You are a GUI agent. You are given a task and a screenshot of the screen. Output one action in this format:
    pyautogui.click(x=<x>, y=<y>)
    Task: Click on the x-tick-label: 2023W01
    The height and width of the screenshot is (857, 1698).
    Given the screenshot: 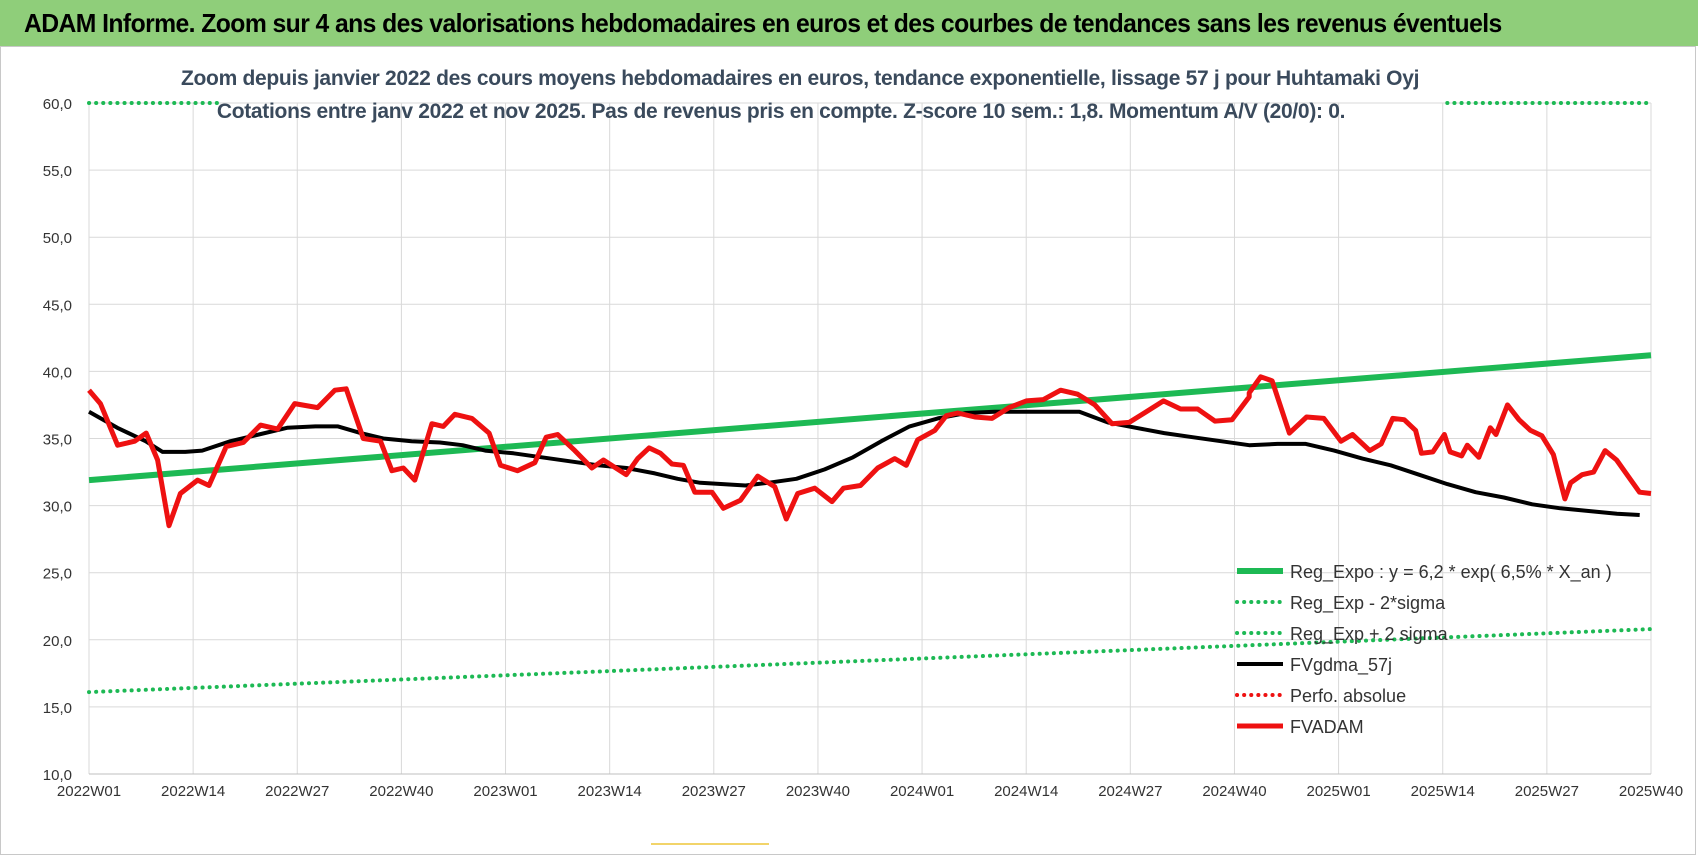 What is the action you would take?
    pyautogui.click(x=505, y=791)
    